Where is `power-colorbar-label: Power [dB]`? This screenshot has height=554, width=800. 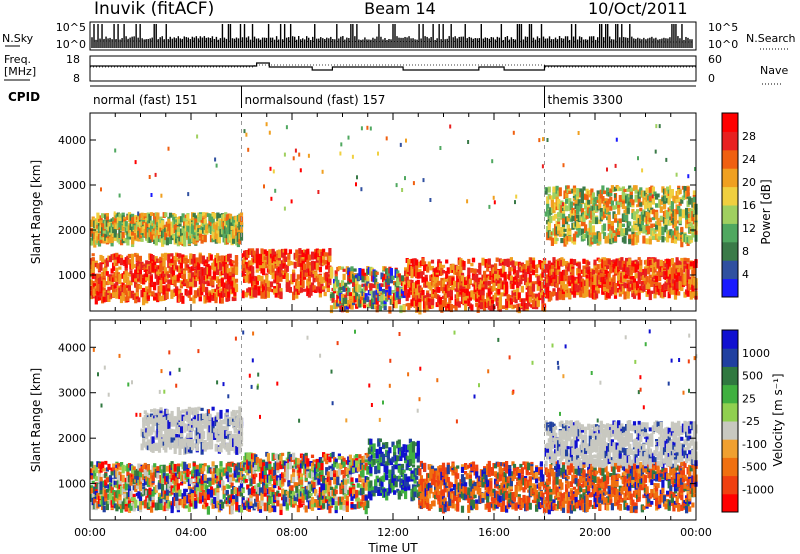 power-colorbar-label: Power [dB] is located at coordinates (766, 211).